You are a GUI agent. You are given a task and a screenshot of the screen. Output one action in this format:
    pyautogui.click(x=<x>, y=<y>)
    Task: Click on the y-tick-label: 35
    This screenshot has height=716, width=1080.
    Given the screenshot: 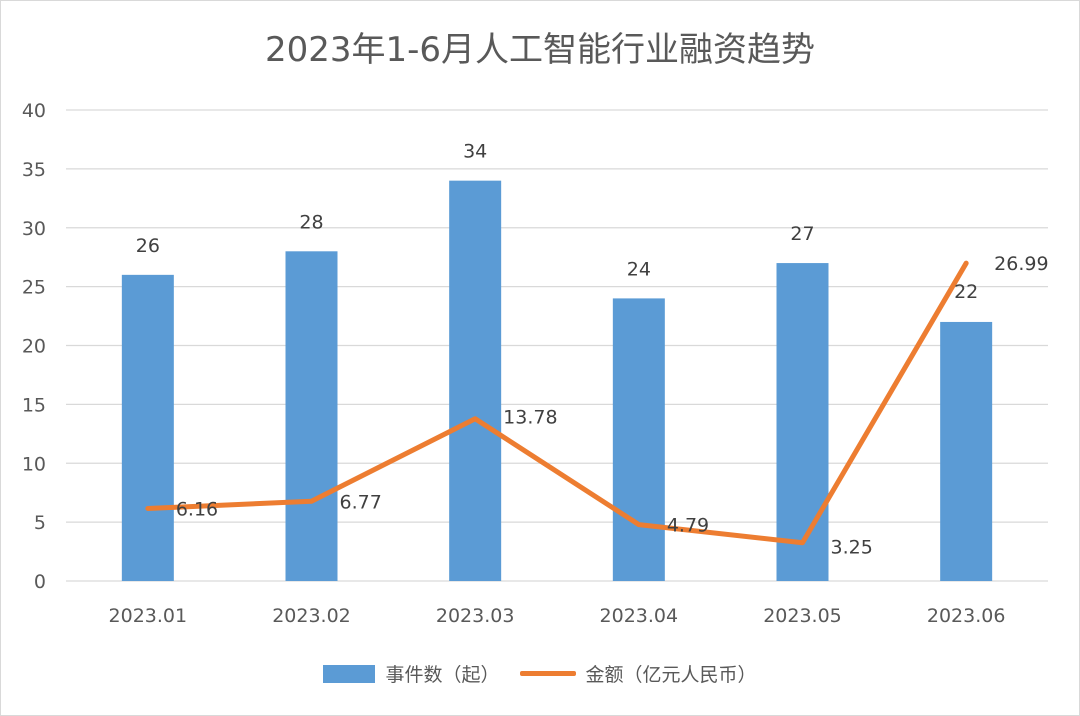 What is the action you would take?
    pyautogui.click(x=34, y=170)
    